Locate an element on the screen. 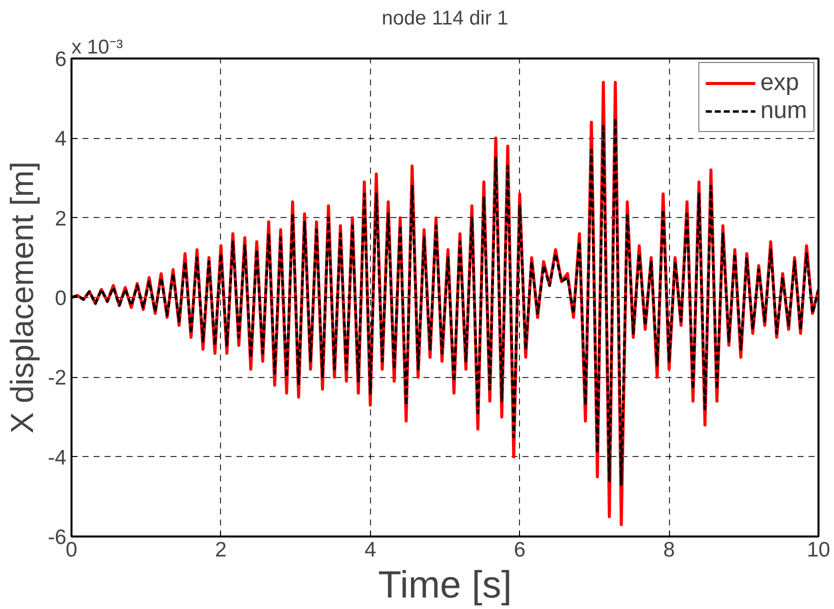  y-tick-label: -4 is located at coordinates (57, 458).